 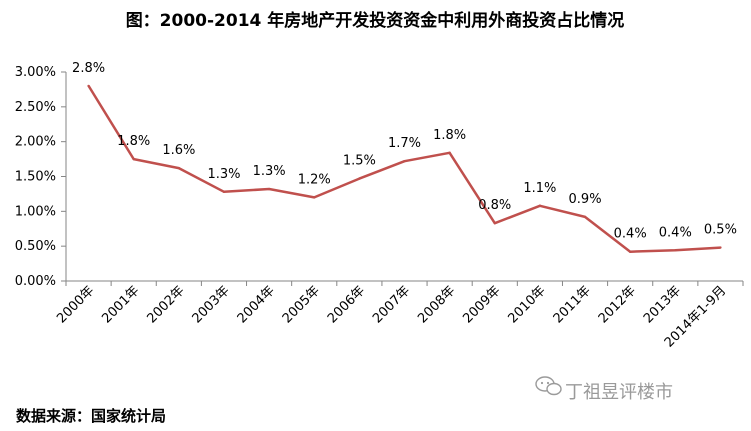 What do you see at coordinates (178, 150) in the screenshot?
I see `data-label: 1.6%` at bounding box center [178, 150].